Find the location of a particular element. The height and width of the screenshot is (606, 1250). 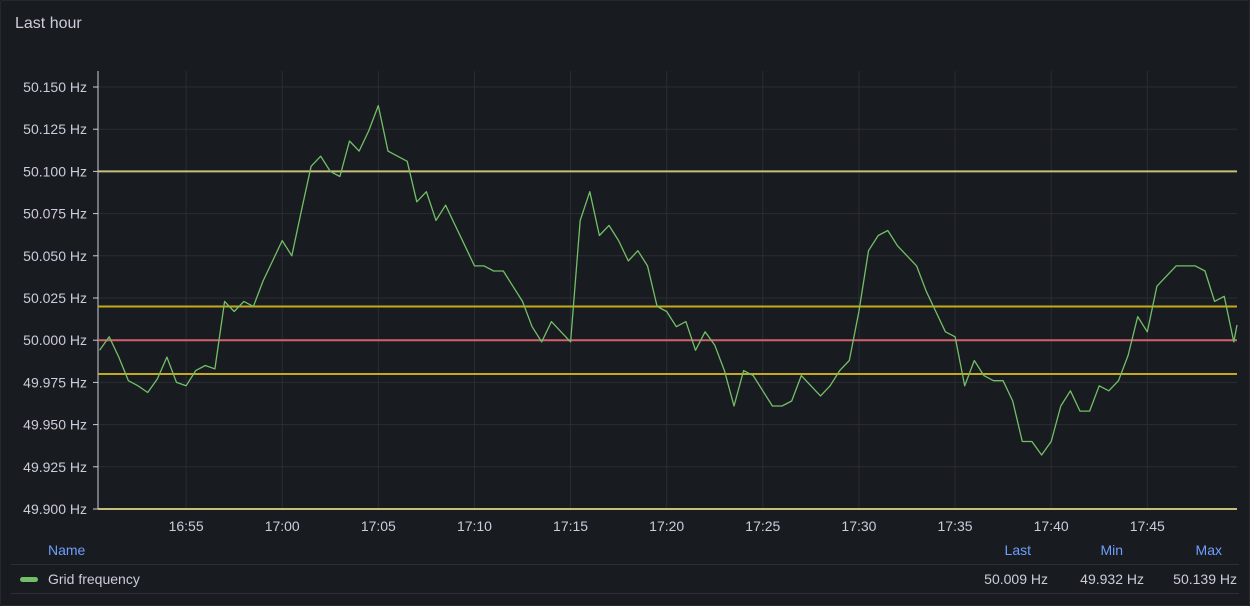

x-tick-label: 17:20 is located at coordinates (666, 524).